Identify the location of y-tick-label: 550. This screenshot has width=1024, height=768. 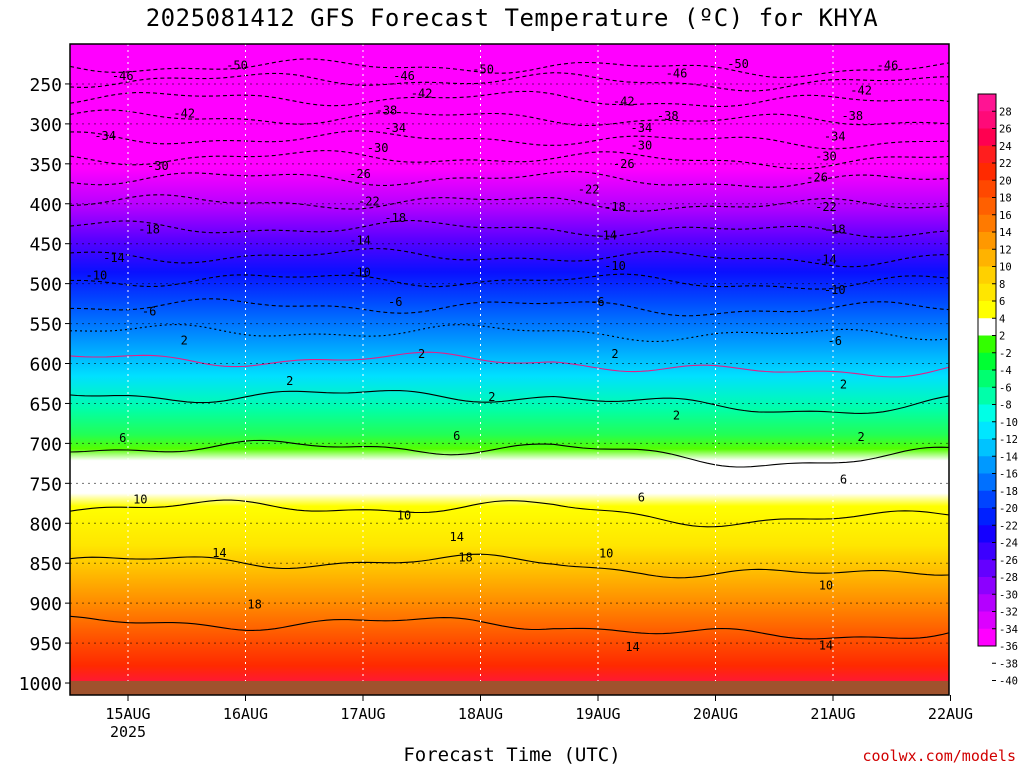
(45, 325).